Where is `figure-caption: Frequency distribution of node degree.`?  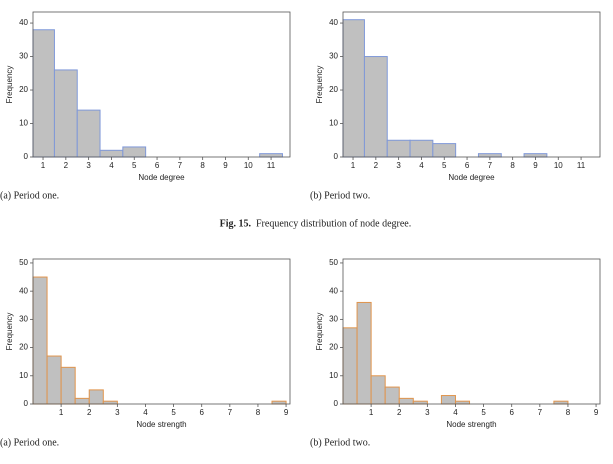
figure-caption: Frequency distribution of node degree. is located at coordinates (333, 223).